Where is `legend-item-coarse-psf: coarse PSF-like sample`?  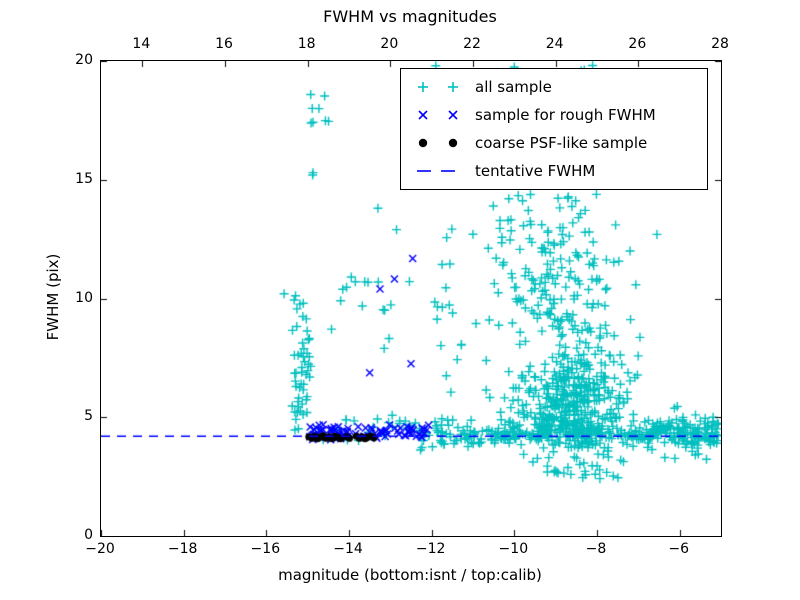
legend-item-coarse-psf: coarse PSF-like sample is located at coordinates (560, 143).